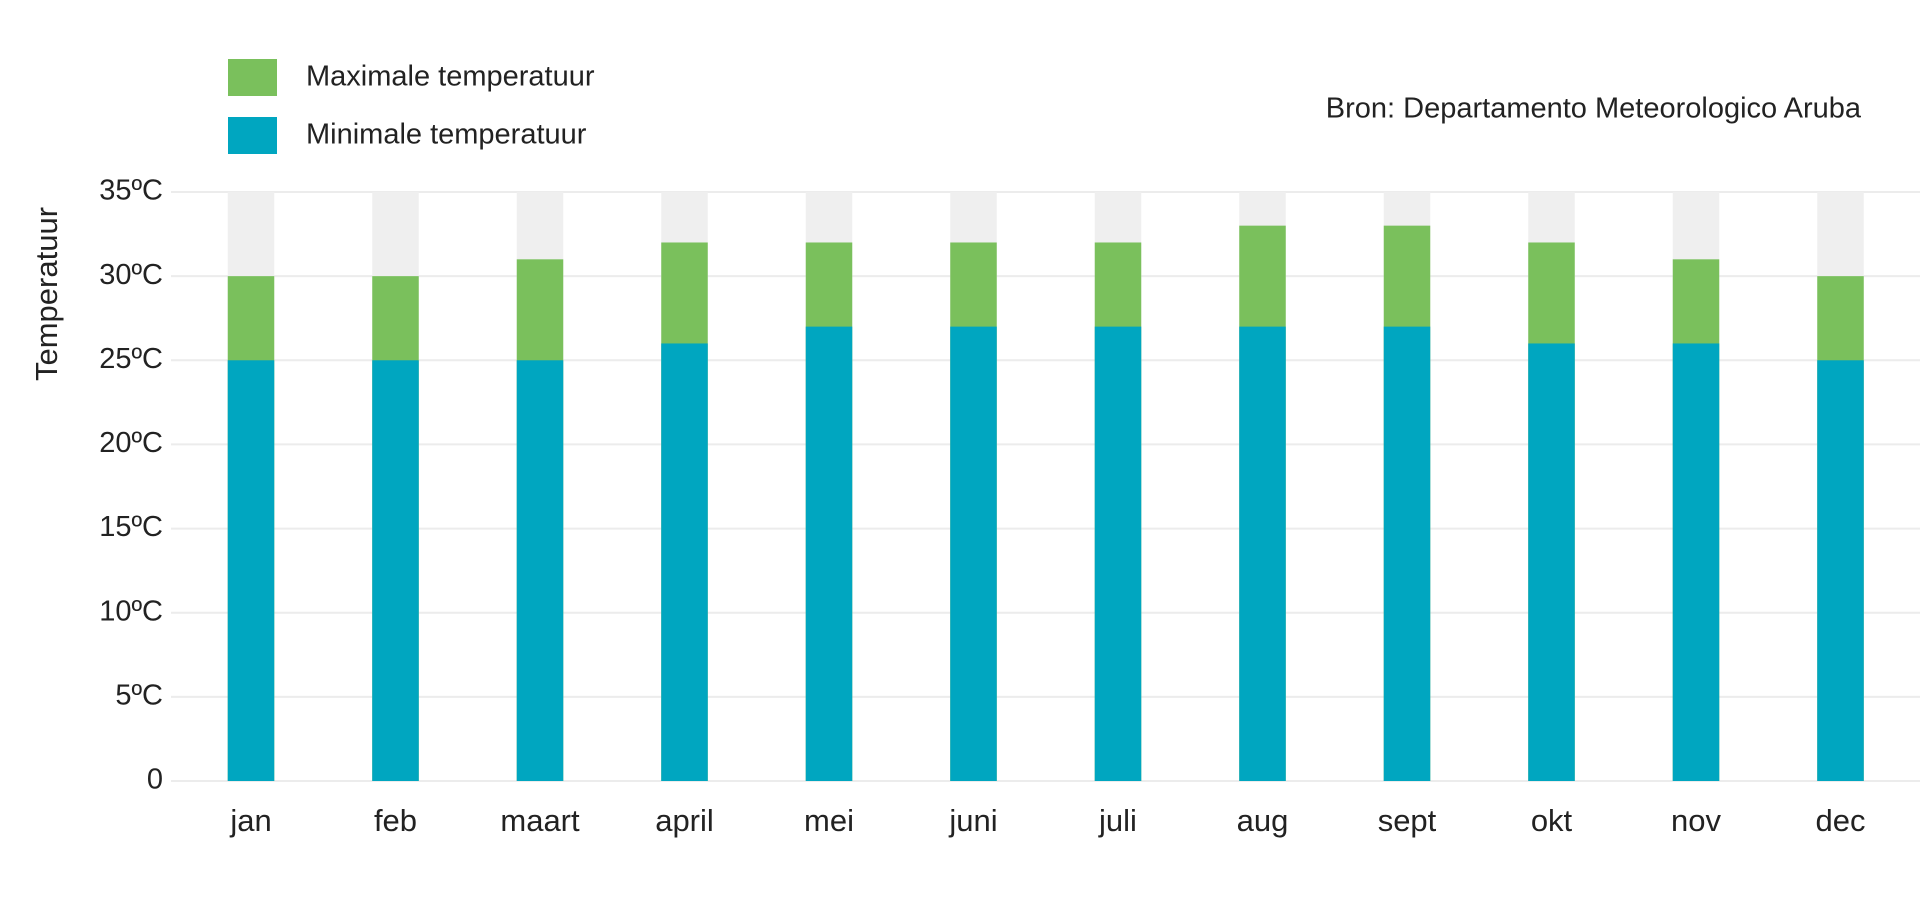  What do you see at coordinates (829, 820) in the screenshot?
I see `x-tick-label: mei` at bounding box center [829, 820].